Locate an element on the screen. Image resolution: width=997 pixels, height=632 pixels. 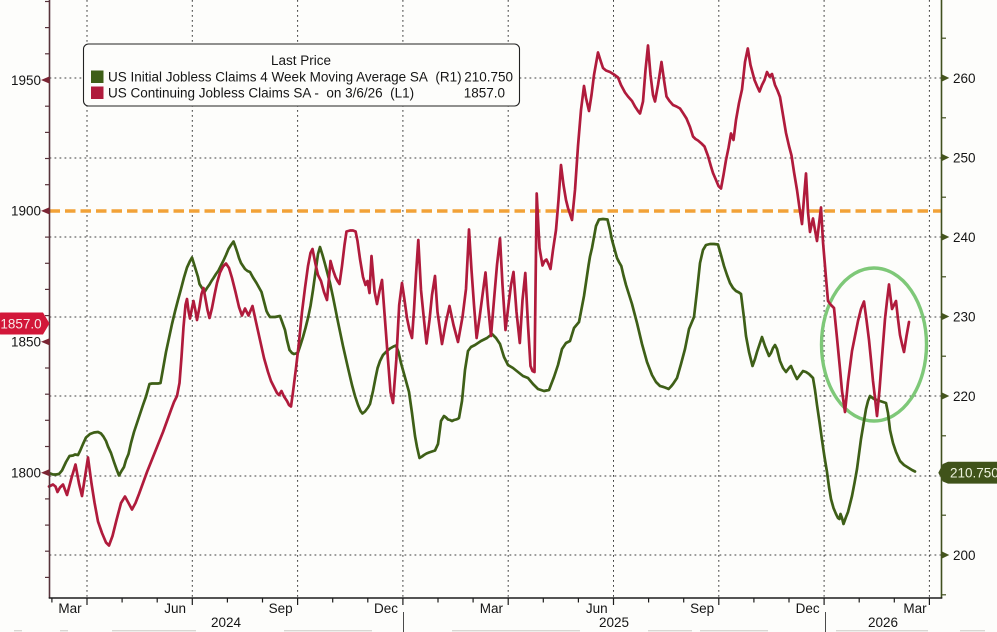
svg-text: 2025 is located at coordinates (614, 622).